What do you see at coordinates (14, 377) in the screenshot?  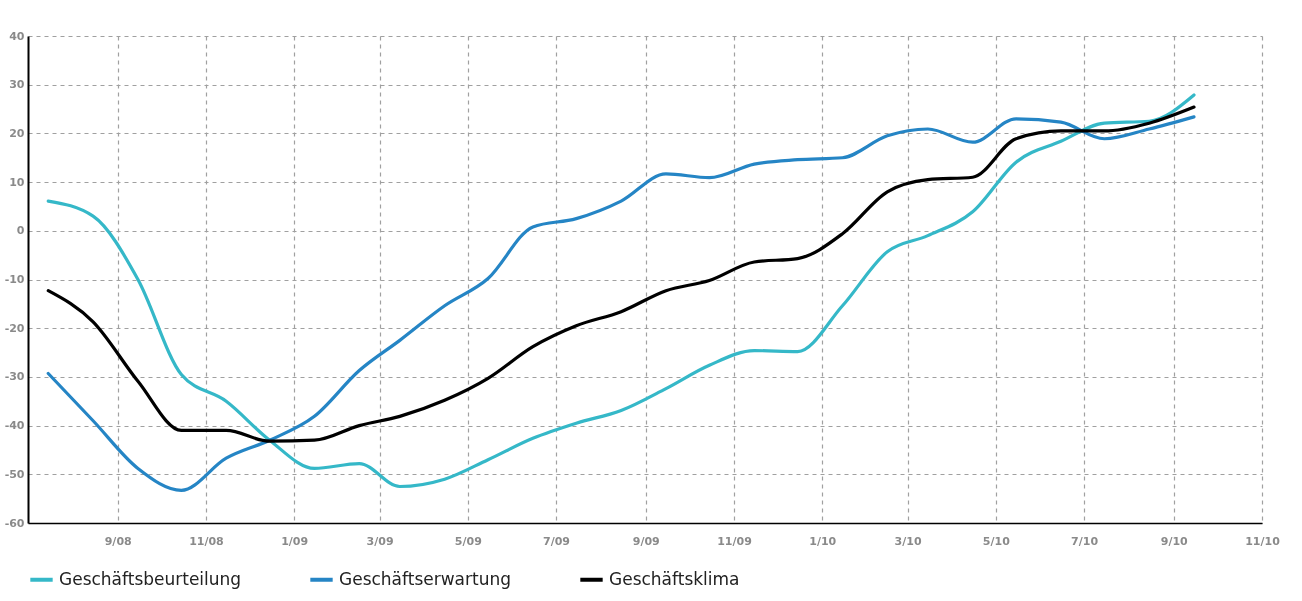 I see `y-tick-label: -30` at bounding box center [14, 377].